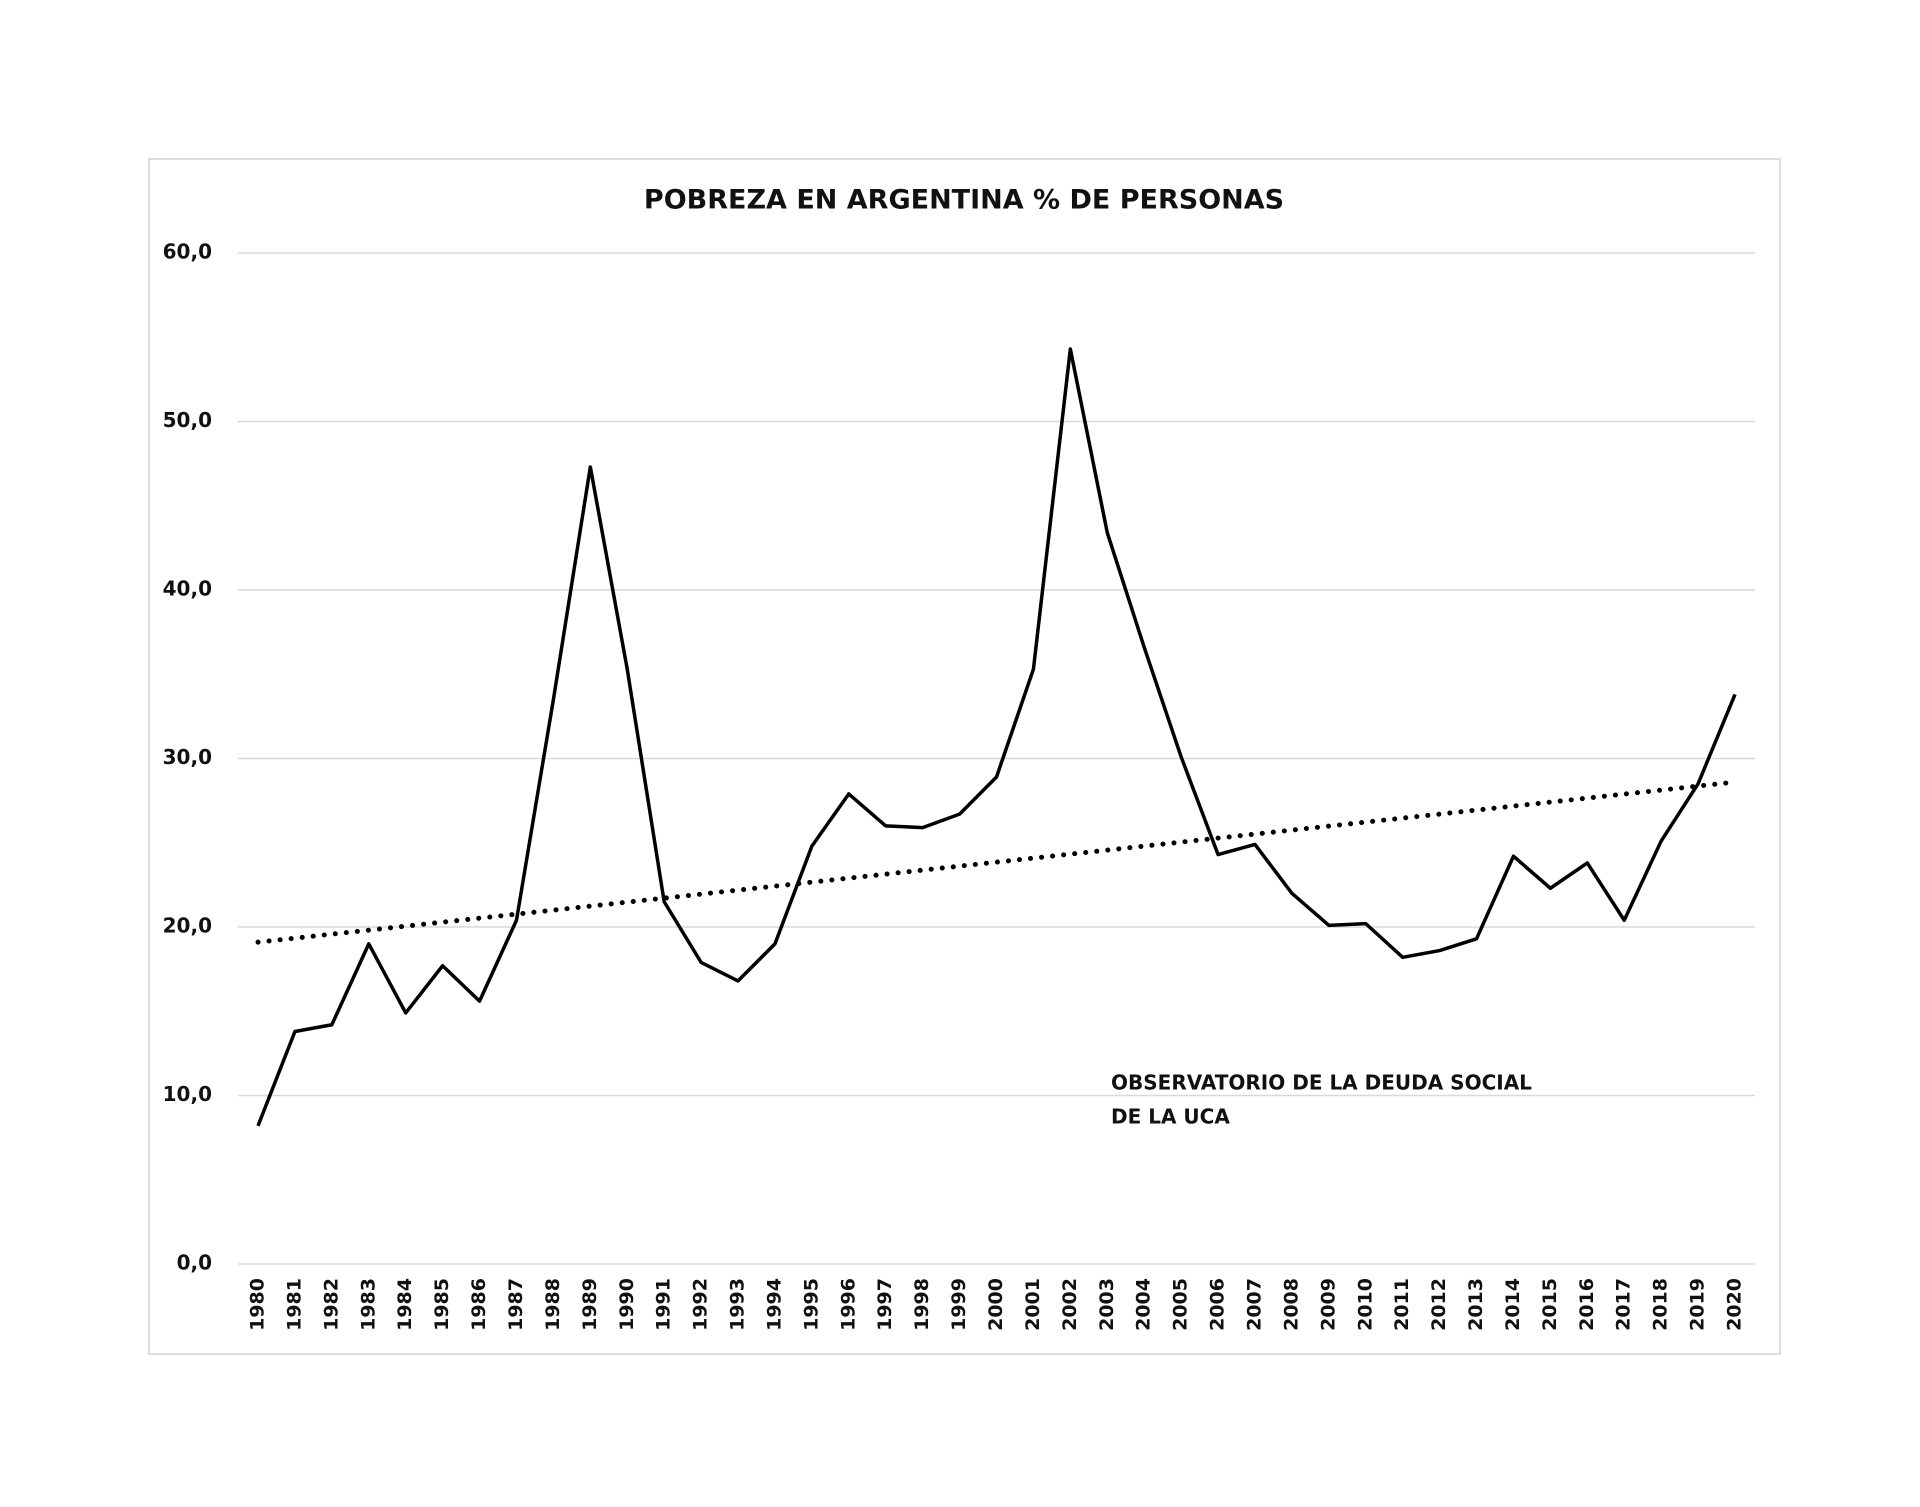  What do you see at coordinates (1181, 1304) in the screenshot?
I see `x-tick-label: 2005` at bounding box center [1181, 1304].